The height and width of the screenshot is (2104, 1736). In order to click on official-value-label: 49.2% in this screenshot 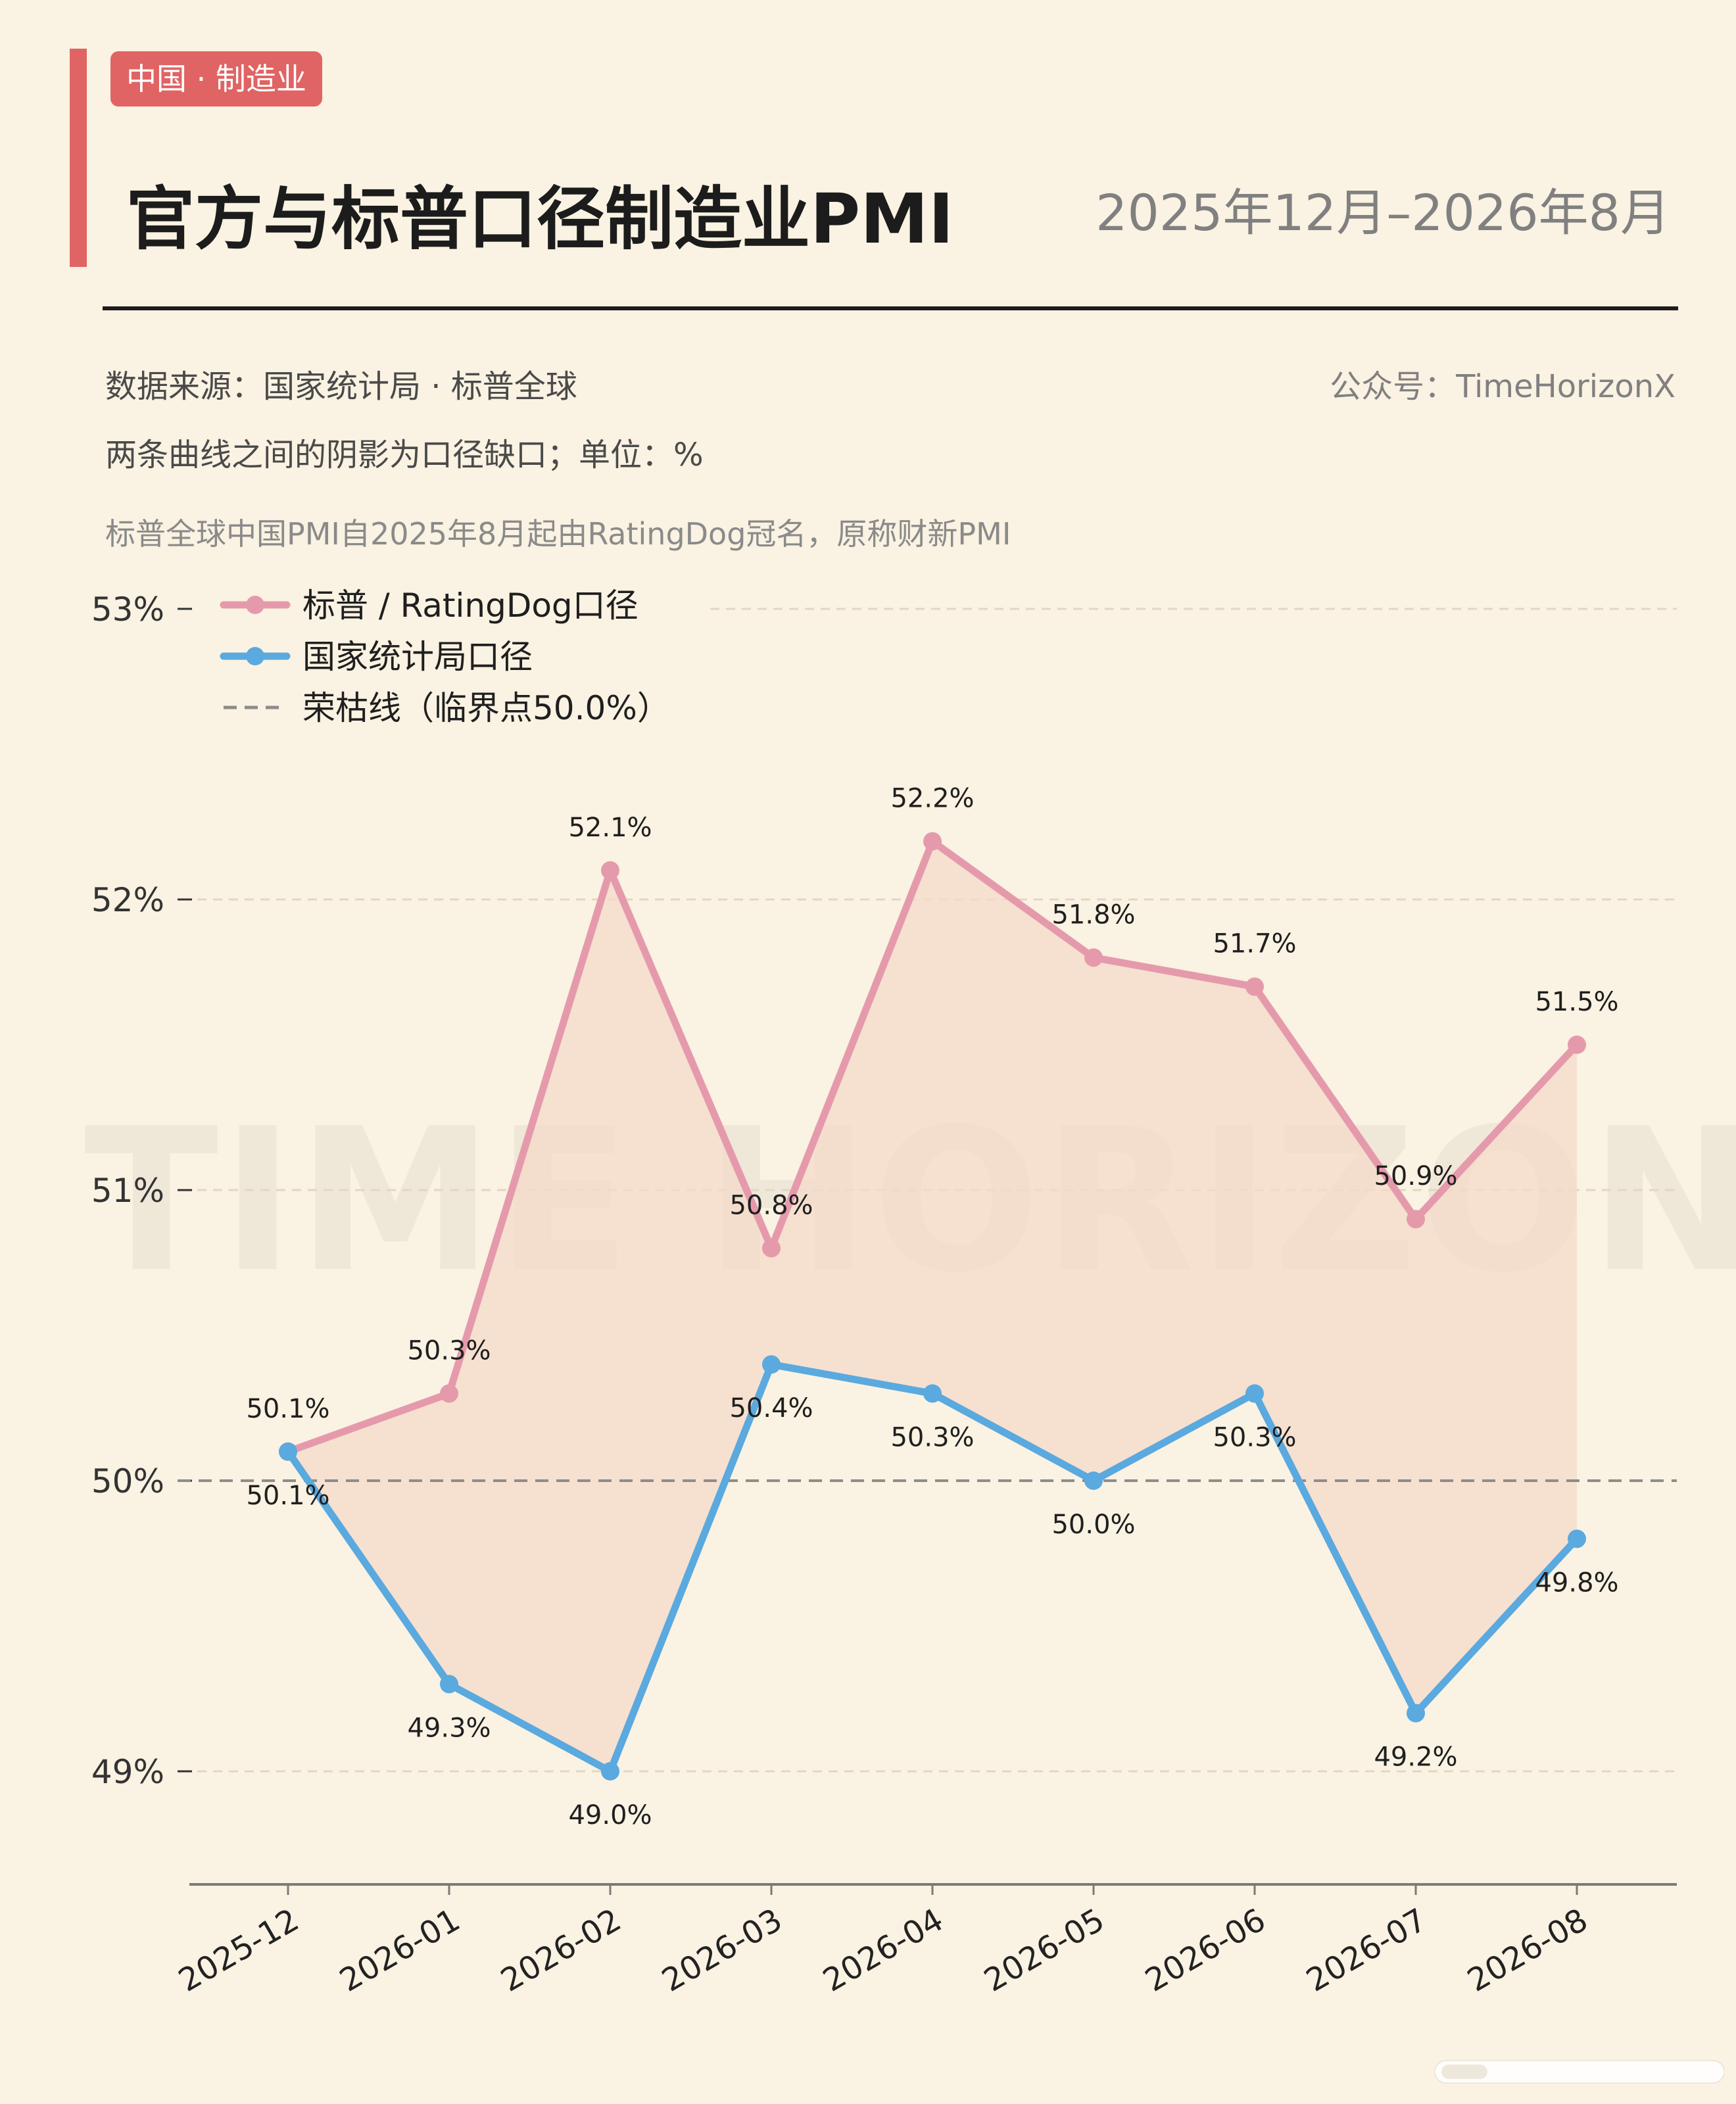, I will do `click(1416, 1757)`.